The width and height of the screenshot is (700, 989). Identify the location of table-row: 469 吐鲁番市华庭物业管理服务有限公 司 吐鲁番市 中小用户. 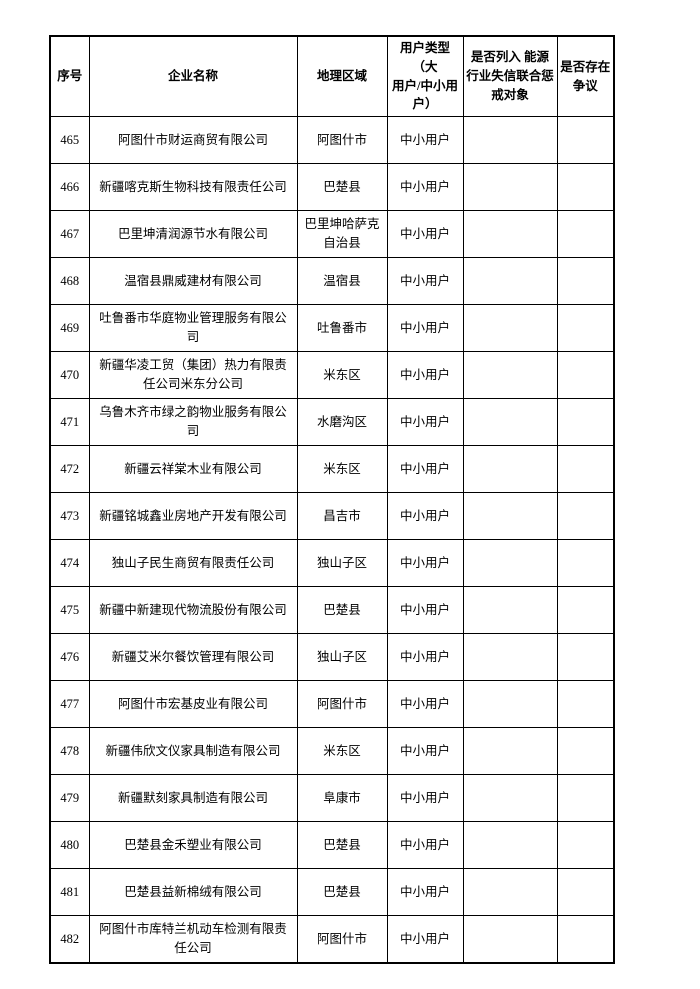
(332, 328).